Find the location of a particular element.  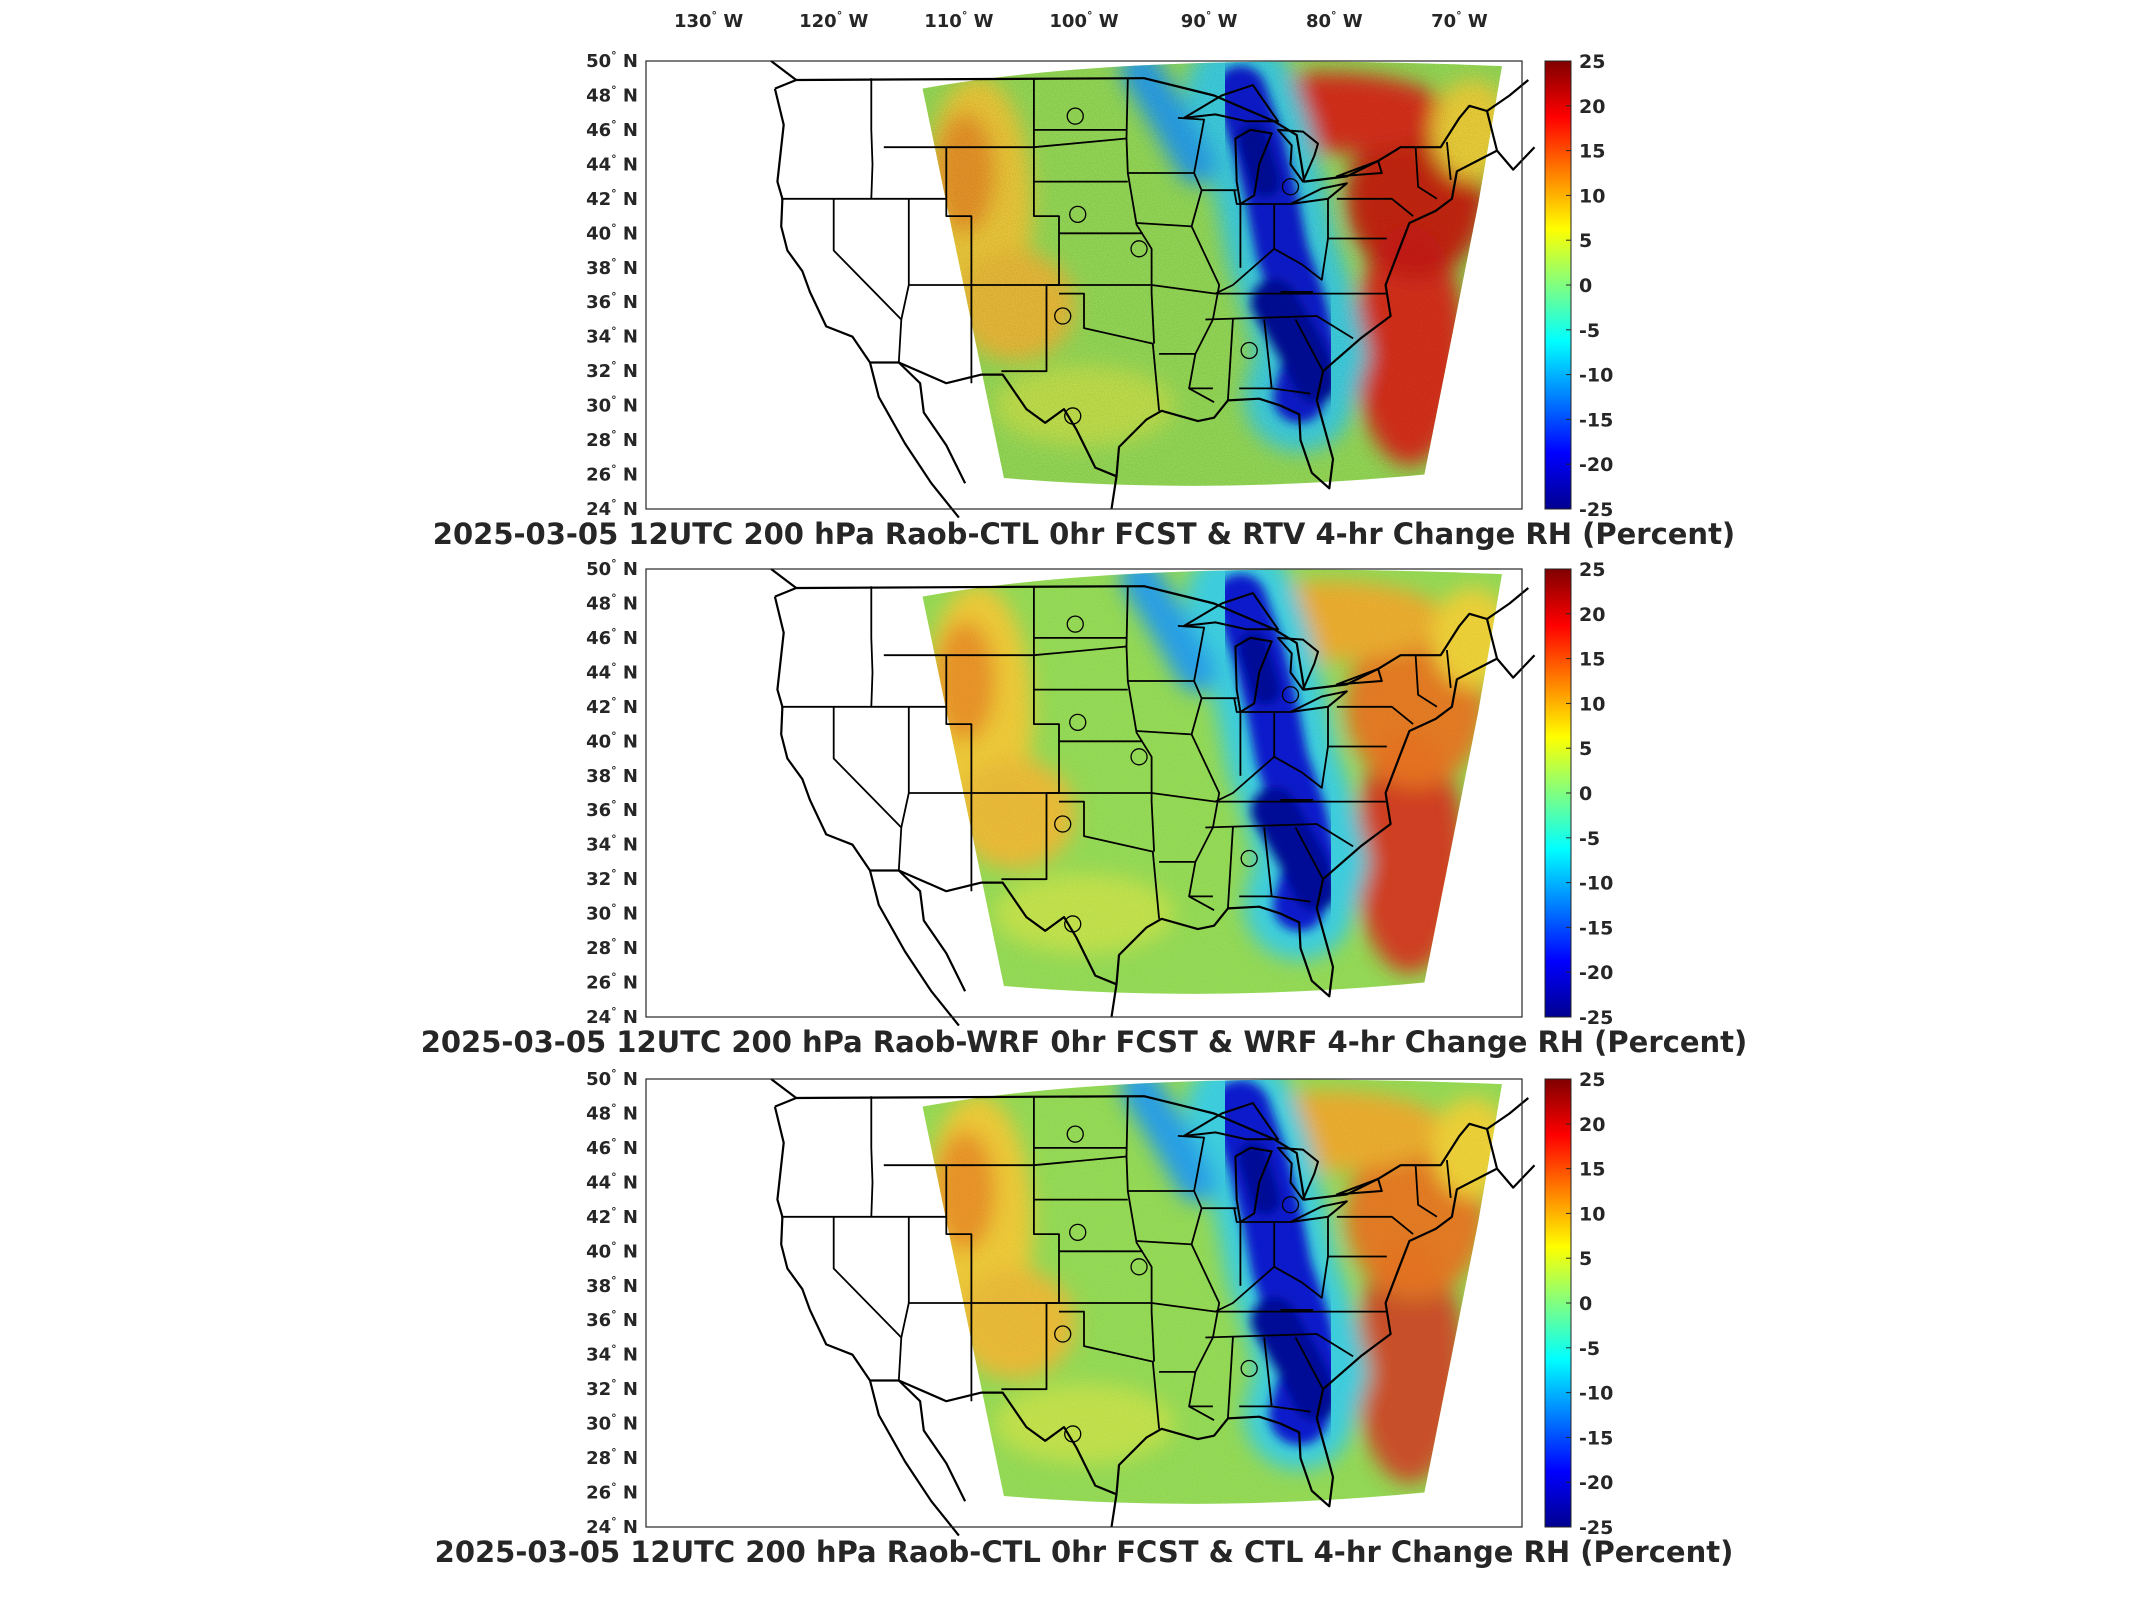

colorbar-tick-label: 20 is located at coordinates (1592, 615).